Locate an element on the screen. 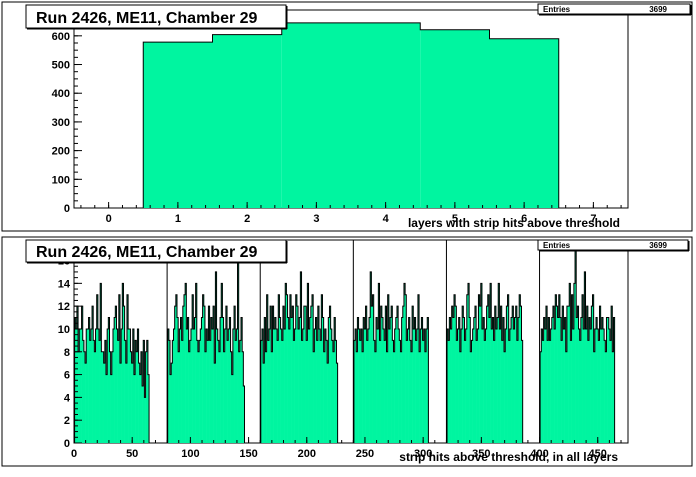  histogram-outline is located at coordinates (577, 345).